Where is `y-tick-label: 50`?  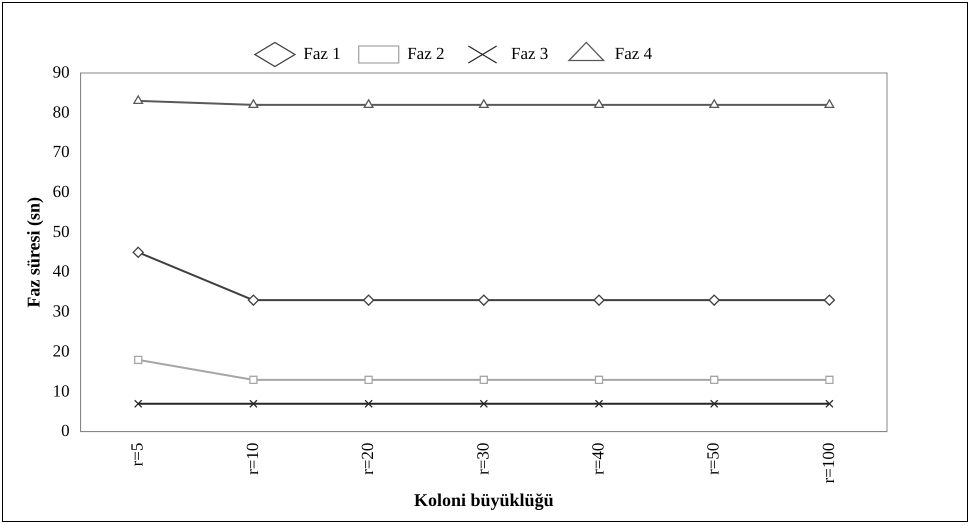
y-tick-label: 50 is located at coordinates (61, 231).